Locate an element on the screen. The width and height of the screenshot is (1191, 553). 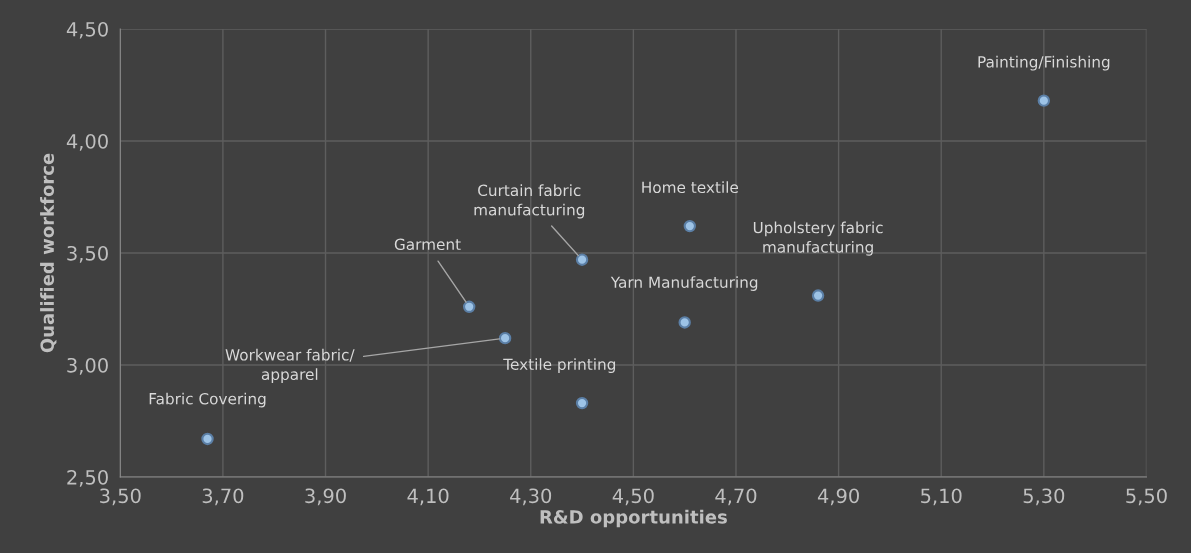
x-tick-label: 3,90 is located at coordinates (325, 497).